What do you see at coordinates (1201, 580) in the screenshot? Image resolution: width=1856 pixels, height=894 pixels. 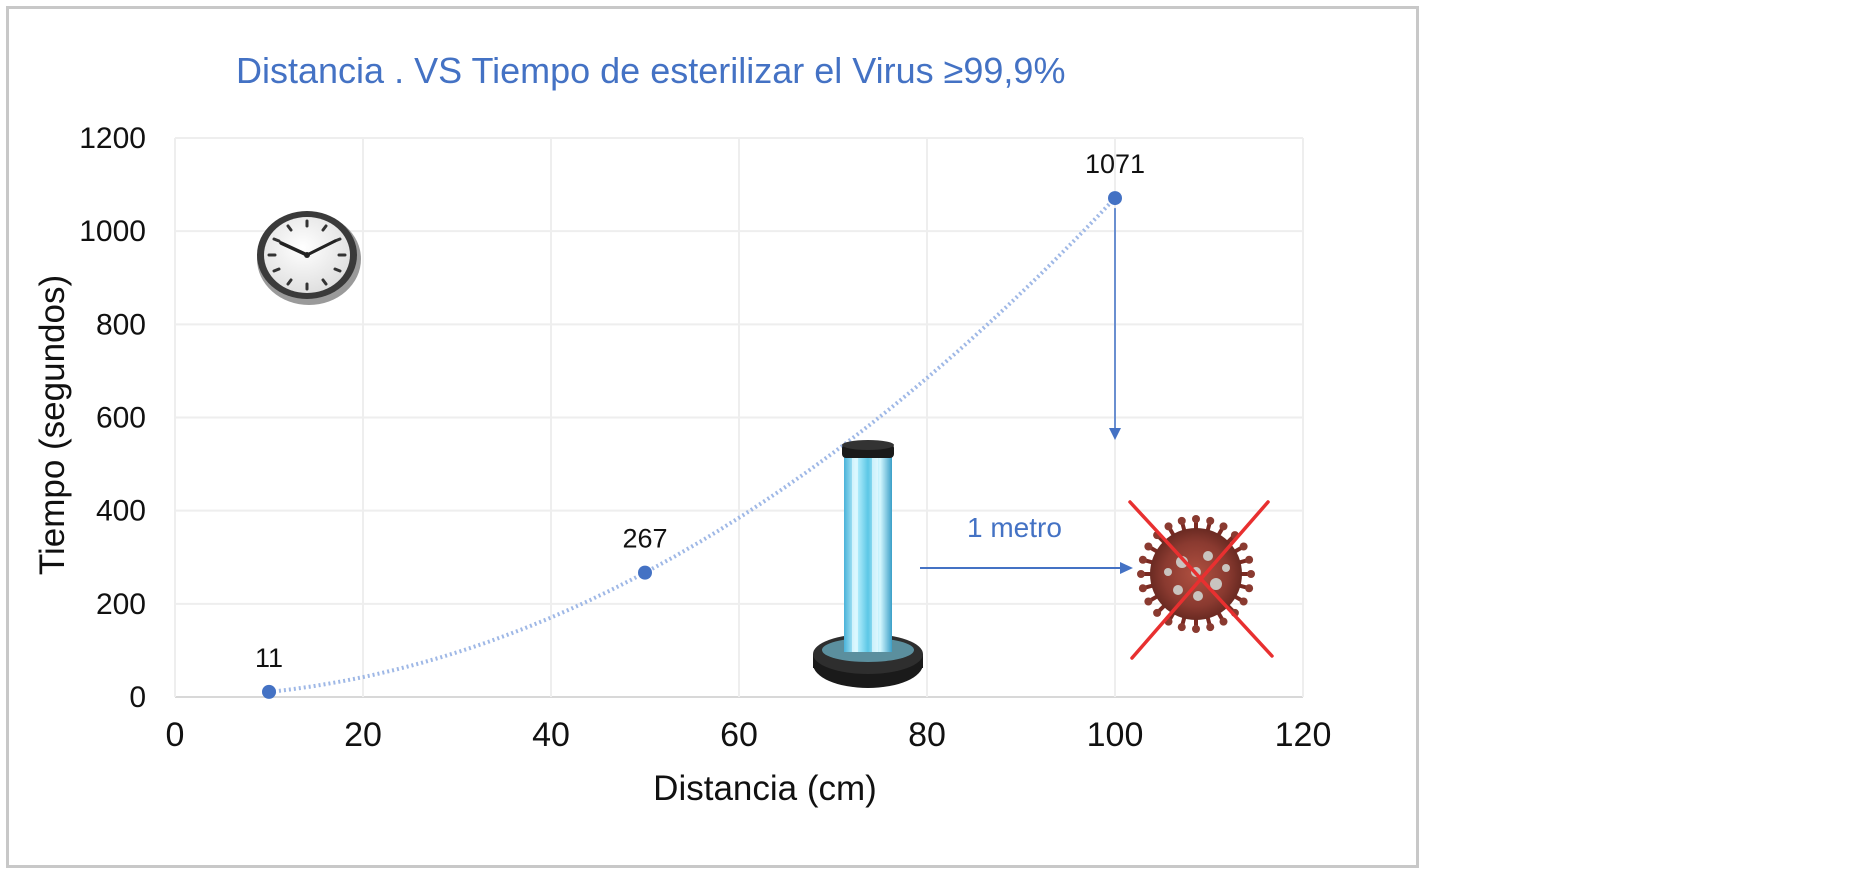 I see `cross-icon` at bounding box center [1201, 580].